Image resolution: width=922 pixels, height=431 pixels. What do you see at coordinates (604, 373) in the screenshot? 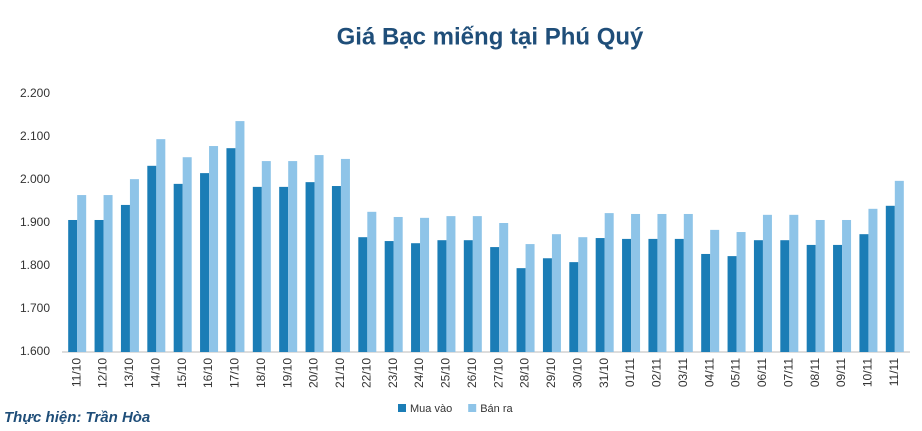
I see `x-tick-label: 31/10` at bounding box center [604, 373].